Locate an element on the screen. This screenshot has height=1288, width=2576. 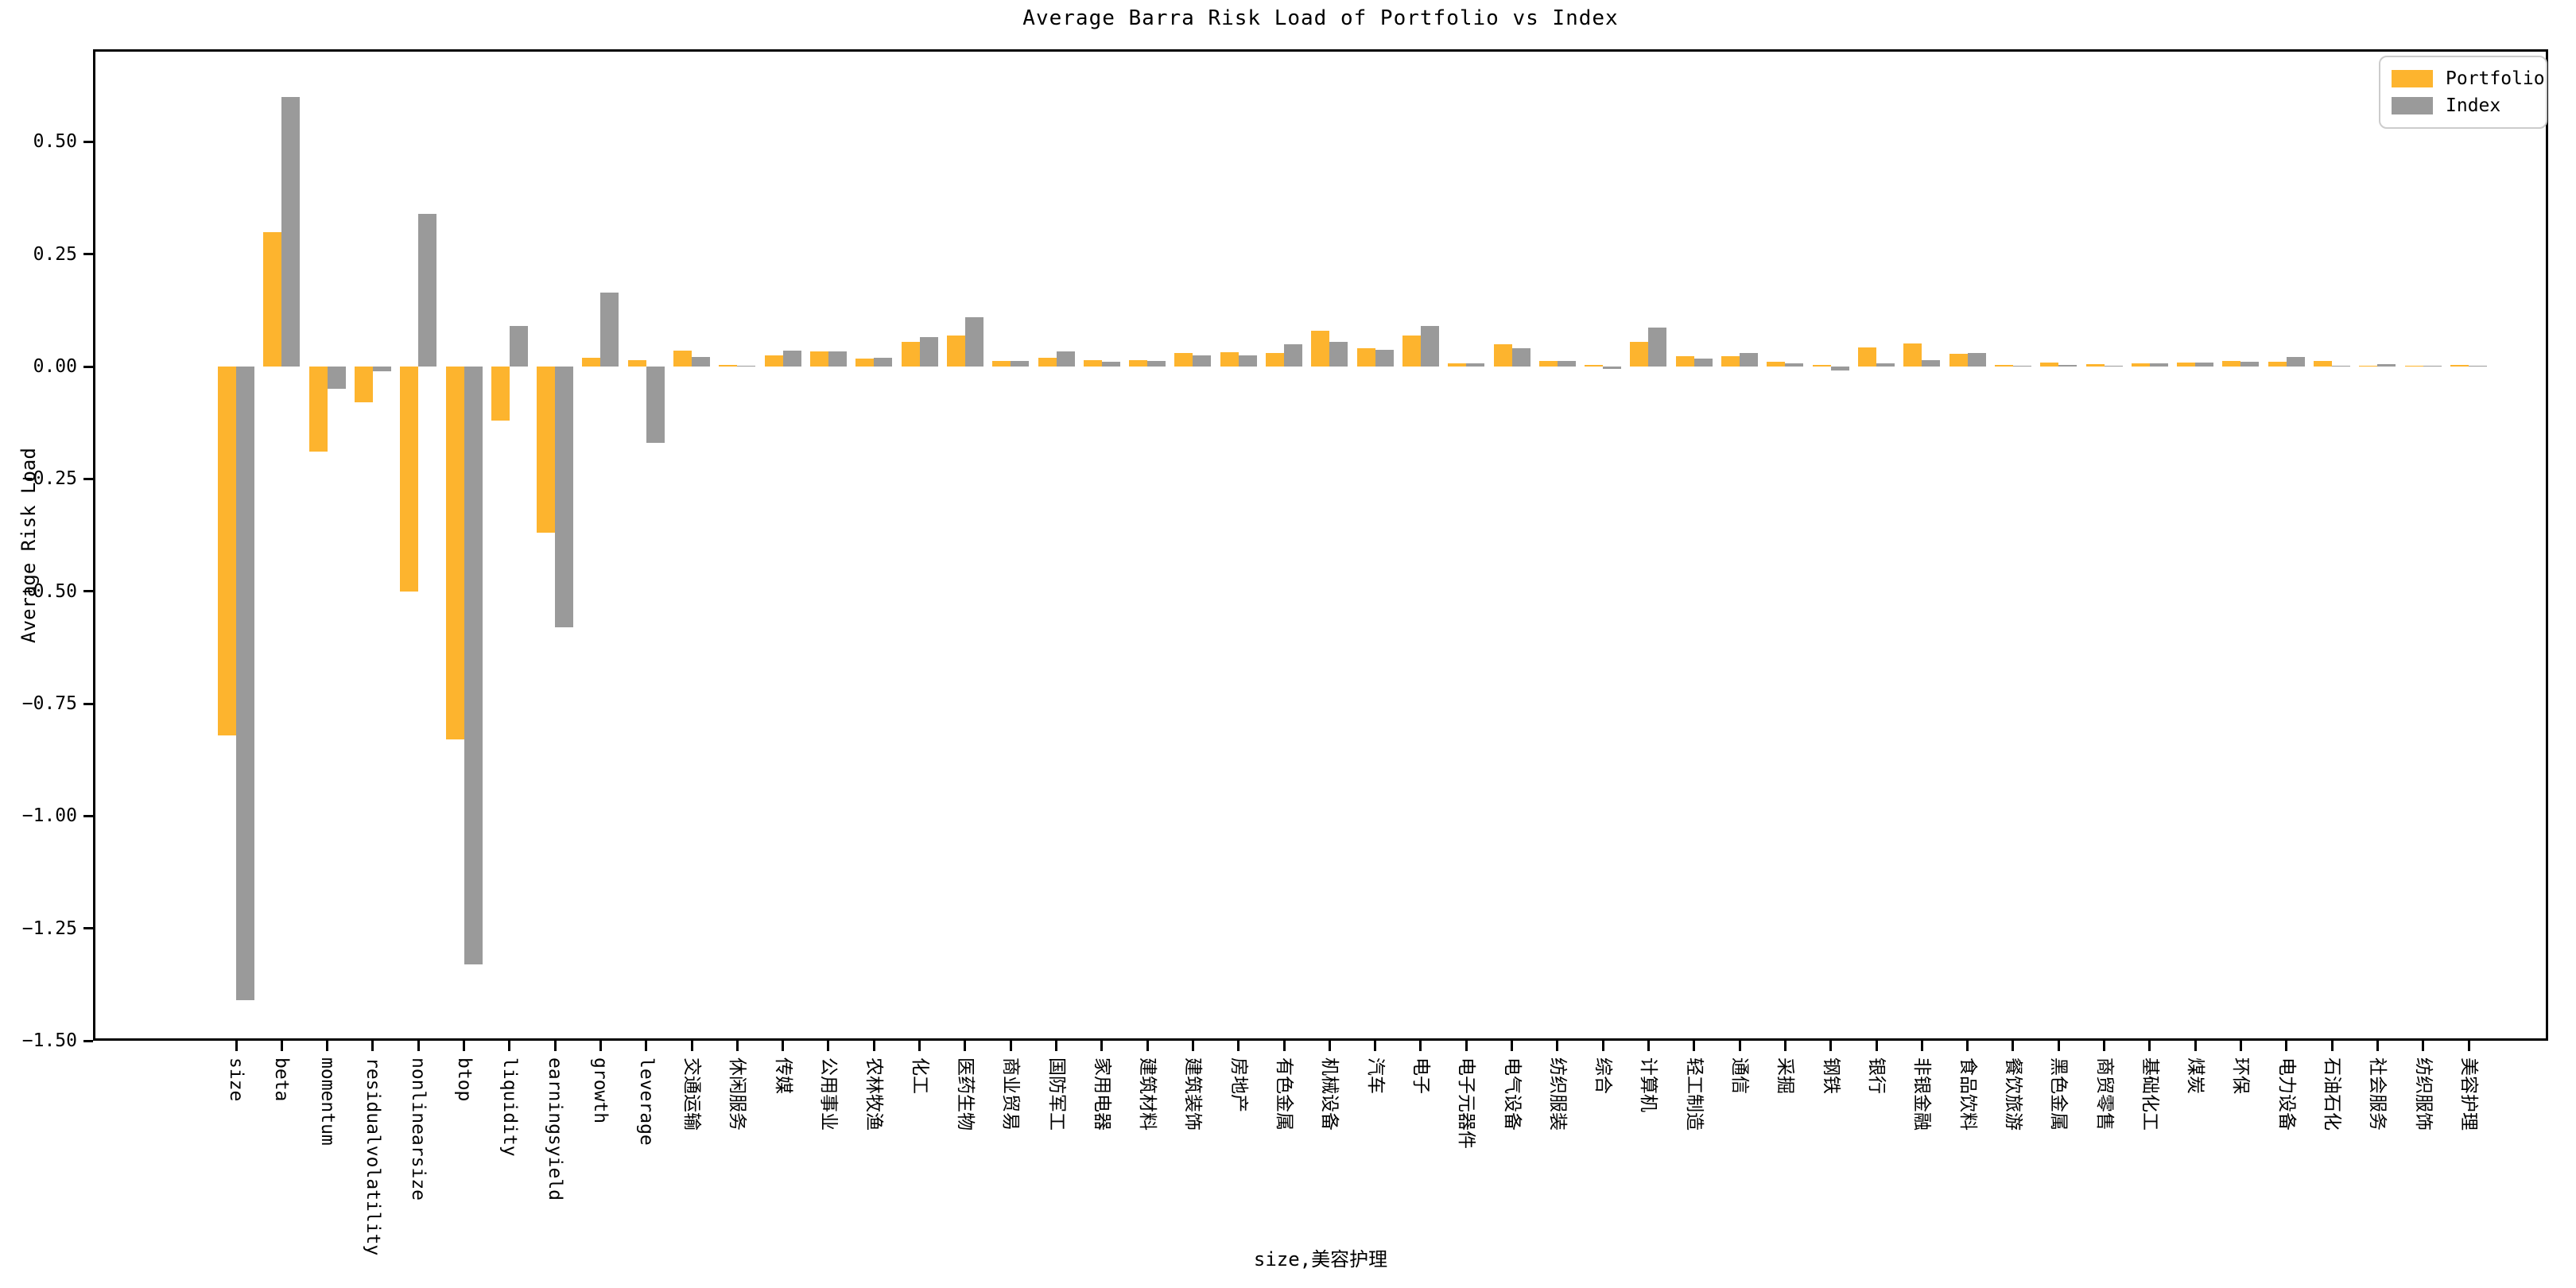
x-tick-label-45: 电力设备 is located at coordinates (2286, 1094).